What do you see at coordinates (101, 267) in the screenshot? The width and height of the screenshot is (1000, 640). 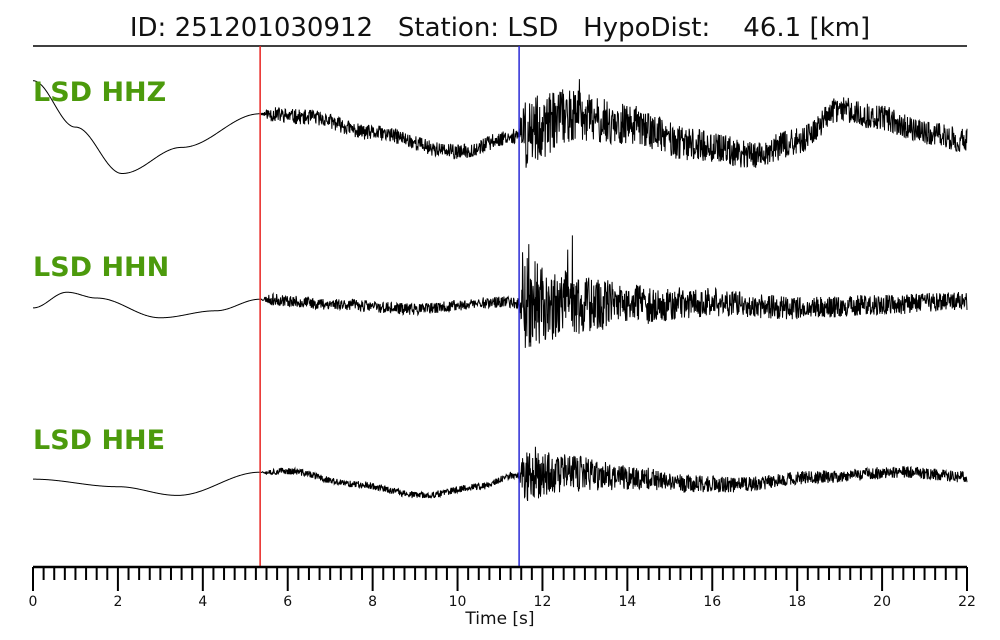 I see `trace-label: LSD HHN` at bounding box center [101, 267].